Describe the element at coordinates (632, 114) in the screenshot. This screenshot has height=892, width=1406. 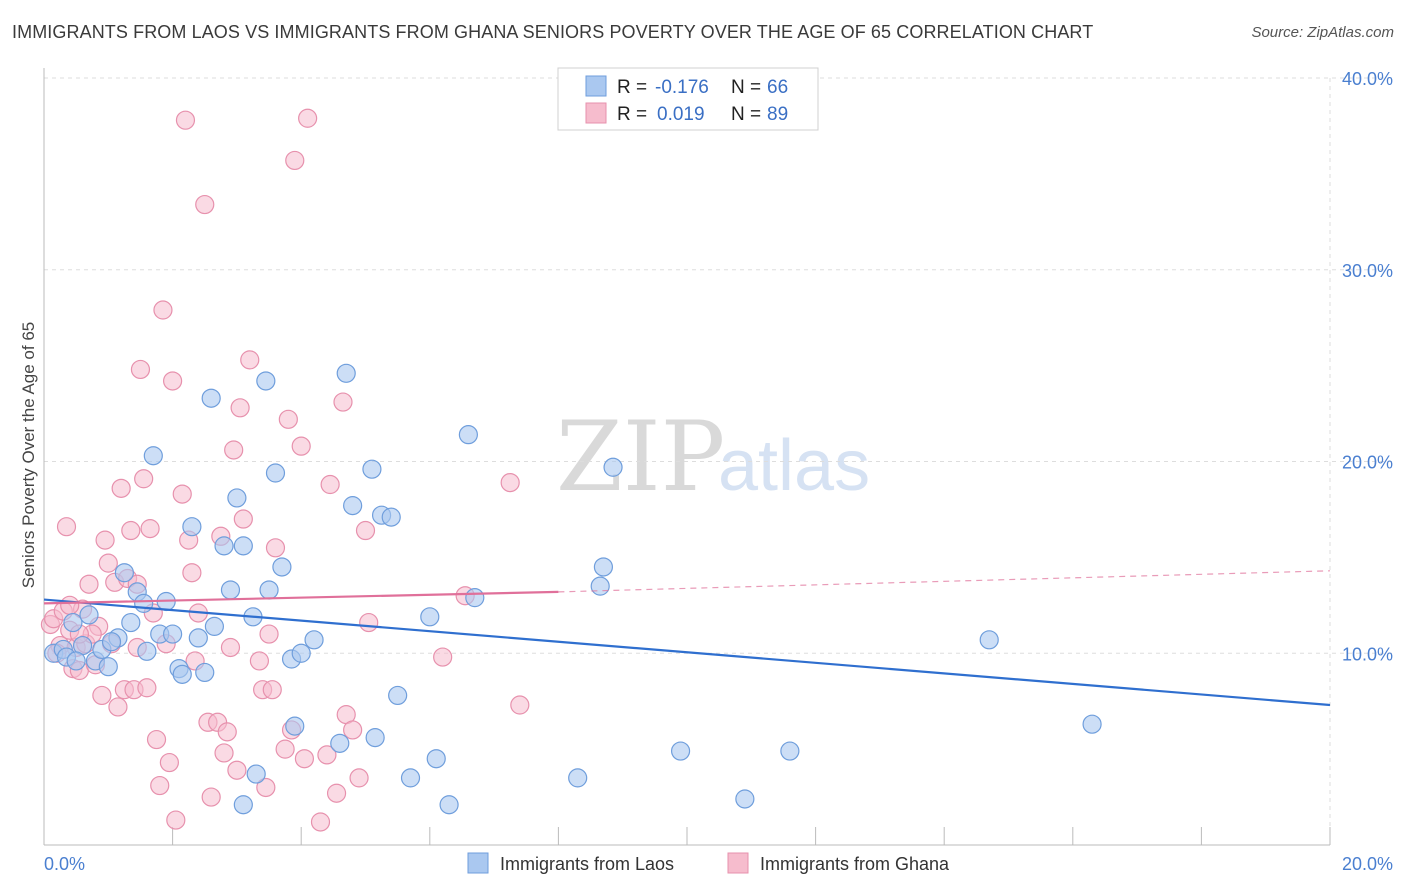
I see `ghana-r-label: R =` at that location.